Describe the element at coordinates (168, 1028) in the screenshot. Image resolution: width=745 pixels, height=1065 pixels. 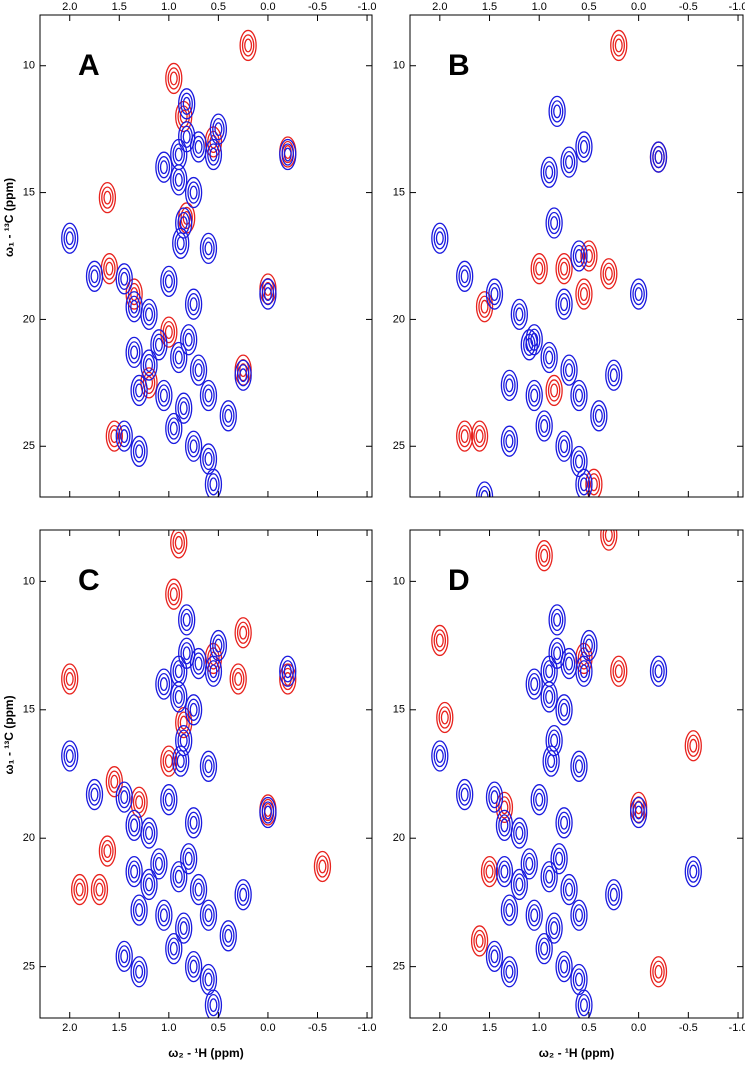
I see `x-tick-label: 1.0` at that location.